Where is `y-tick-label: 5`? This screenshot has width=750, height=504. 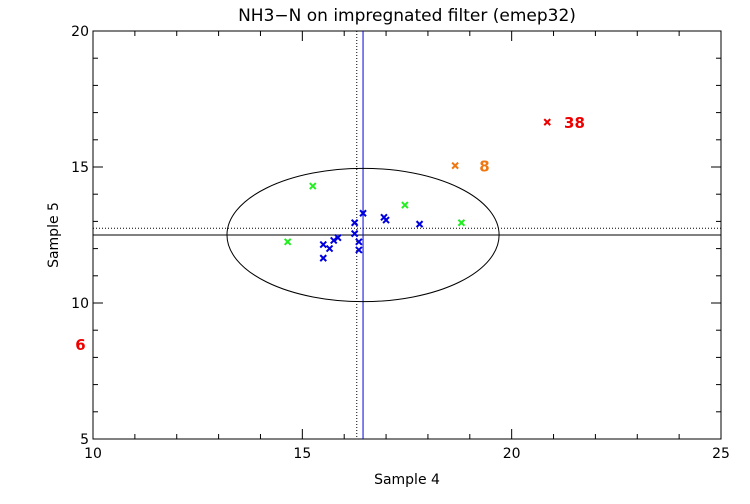 y-tick-label: 5 is located at coordinates (84, 440).